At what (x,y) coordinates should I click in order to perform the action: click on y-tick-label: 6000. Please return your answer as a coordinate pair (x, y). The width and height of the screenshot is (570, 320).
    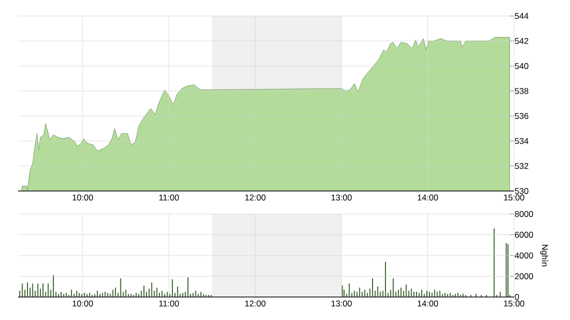
    Looking at the image, I should click on (524, 235).